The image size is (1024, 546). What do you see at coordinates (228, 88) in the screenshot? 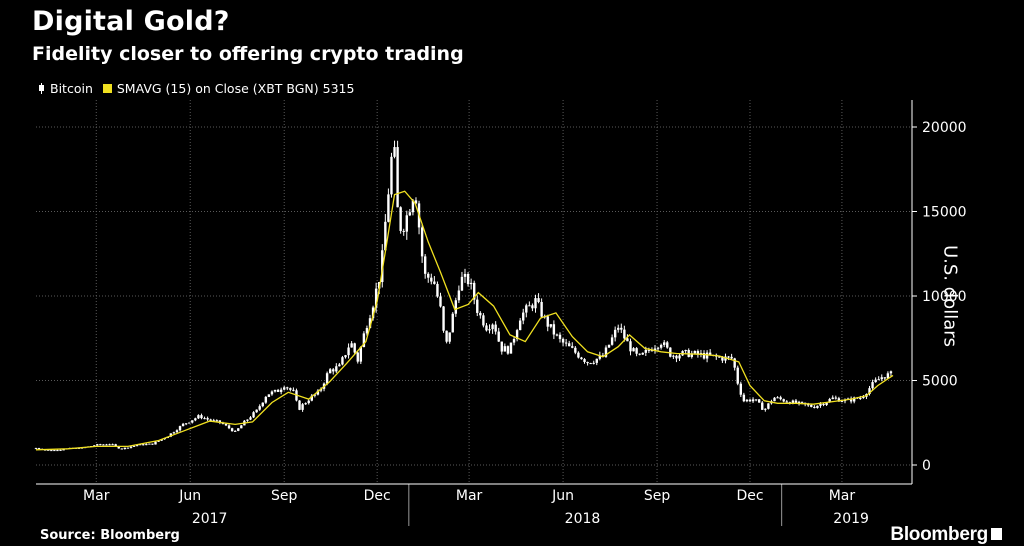
I see `legend-item-sma: SMAVG (15) on Close (XBT BGN) 5315` at bounding box center [228, 88].